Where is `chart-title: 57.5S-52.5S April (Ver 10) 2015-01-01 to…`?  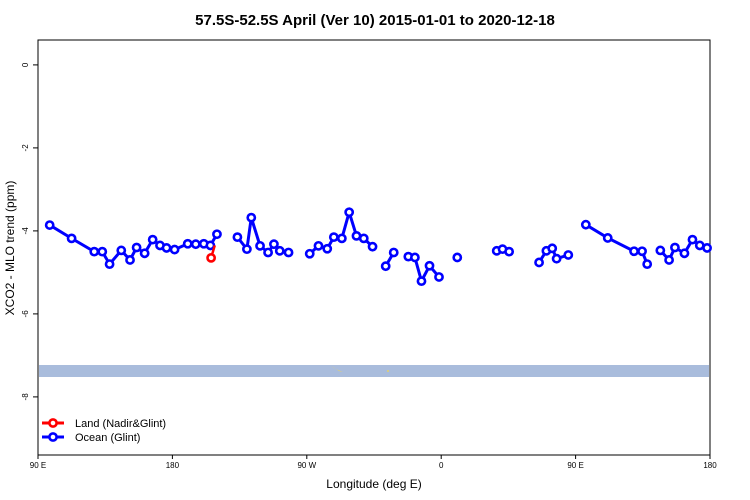 chart-title: 57.5S-52.5S April (Ver 10) 2015-01-01 to… is located at coordinates (375, 20).